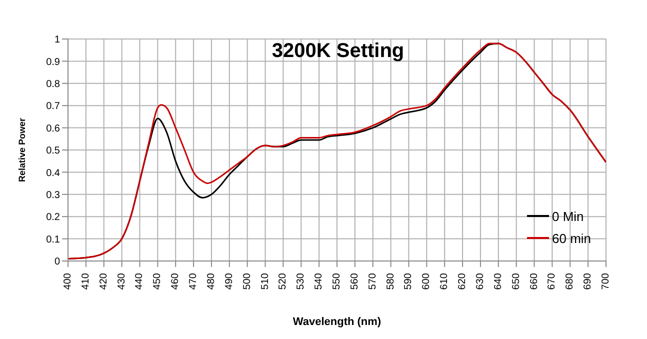 This screenshot has width=647, height=339. What do you see at coordinates (568, 216) in the screenshot?
I see `legend-label: 0 Min` at bounding box center [568, 216].